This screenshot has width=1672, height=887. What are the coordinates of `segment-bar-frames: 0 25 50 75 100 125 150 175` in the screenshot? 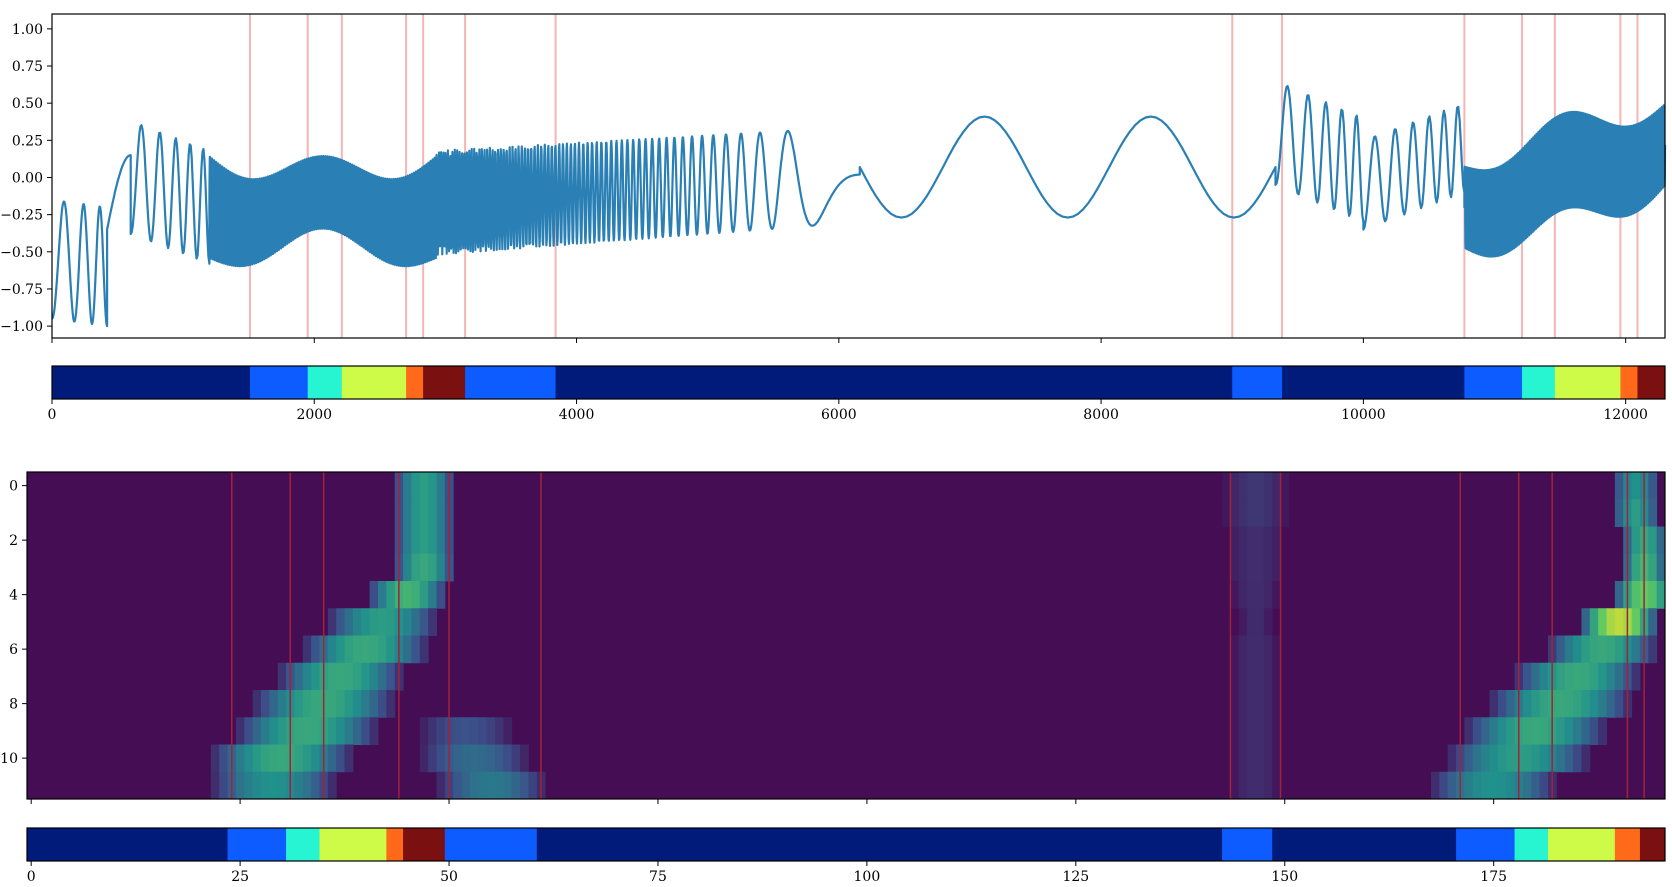 It's located at (846, 856).